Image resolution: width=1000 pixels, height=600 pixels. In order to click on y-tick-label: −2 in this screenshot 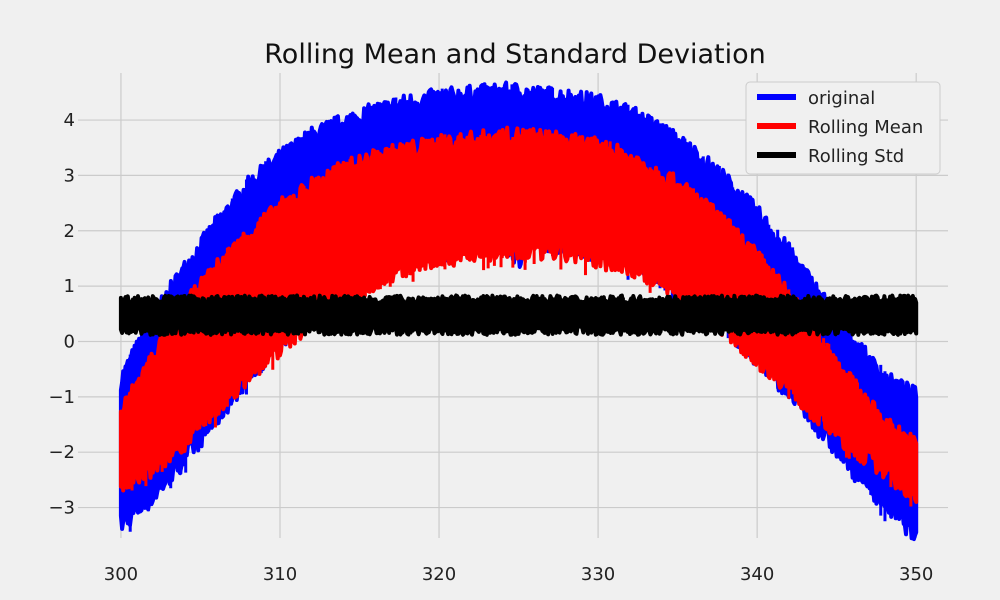, I will do `click(61, 452)`.